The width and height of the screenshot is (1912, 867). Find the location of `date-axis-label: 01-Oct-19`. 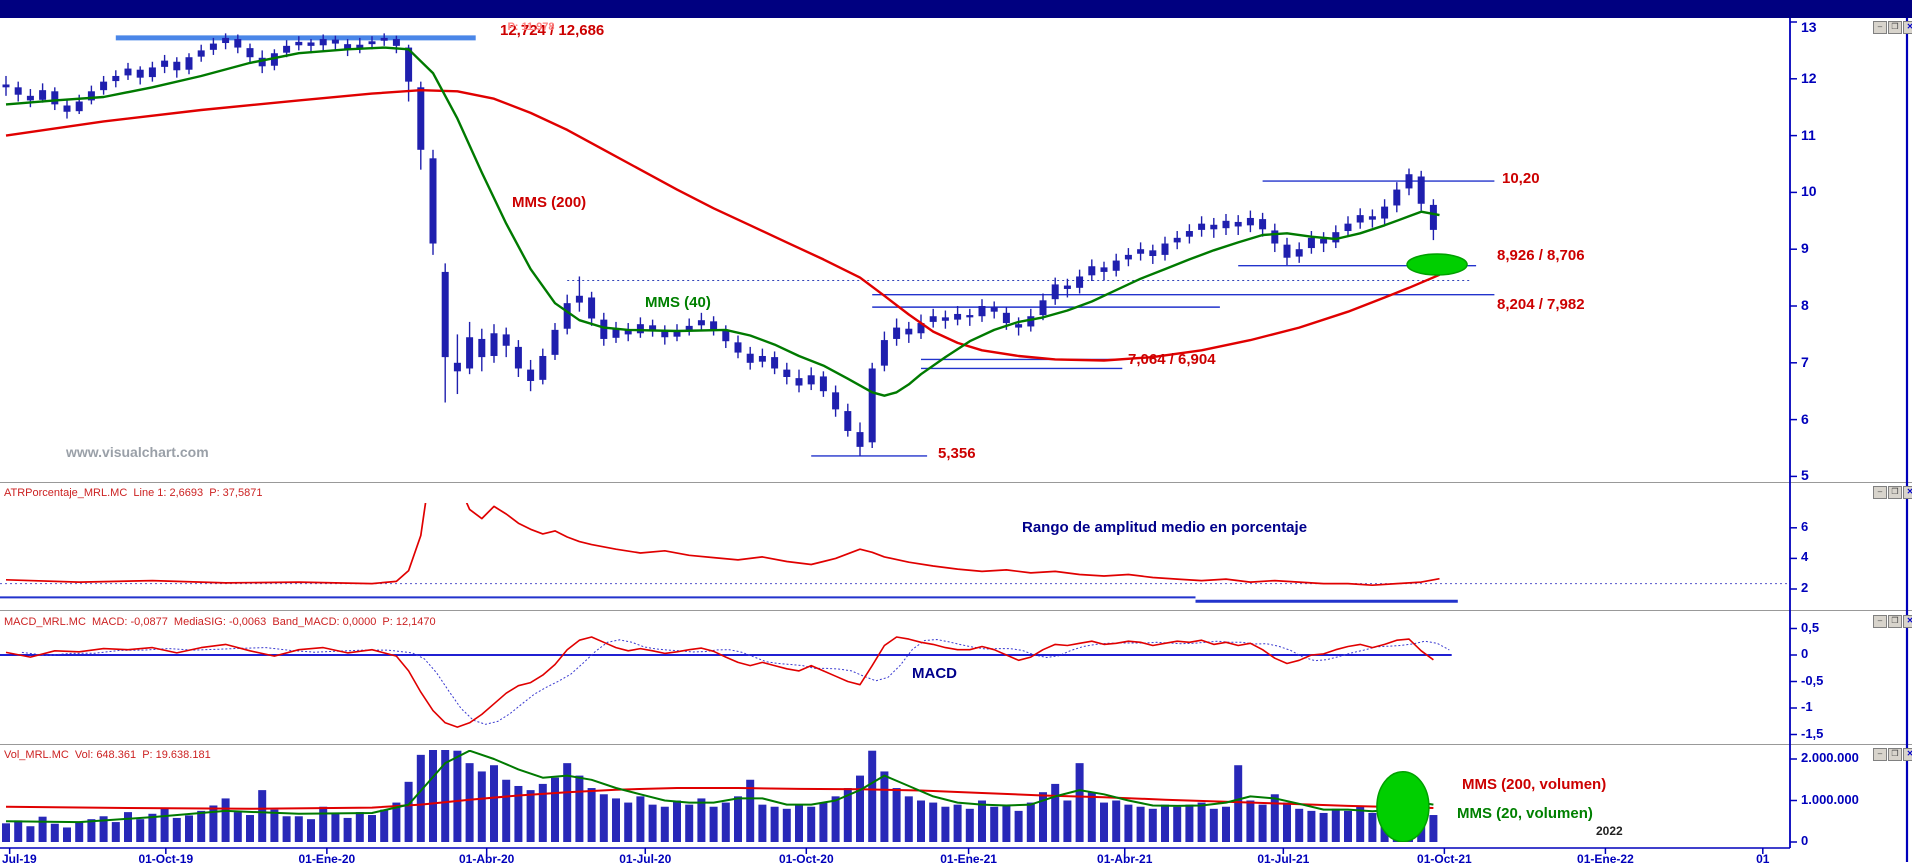

date-axis-label: 01-Oct-19 is located at coordinates (166, 859).